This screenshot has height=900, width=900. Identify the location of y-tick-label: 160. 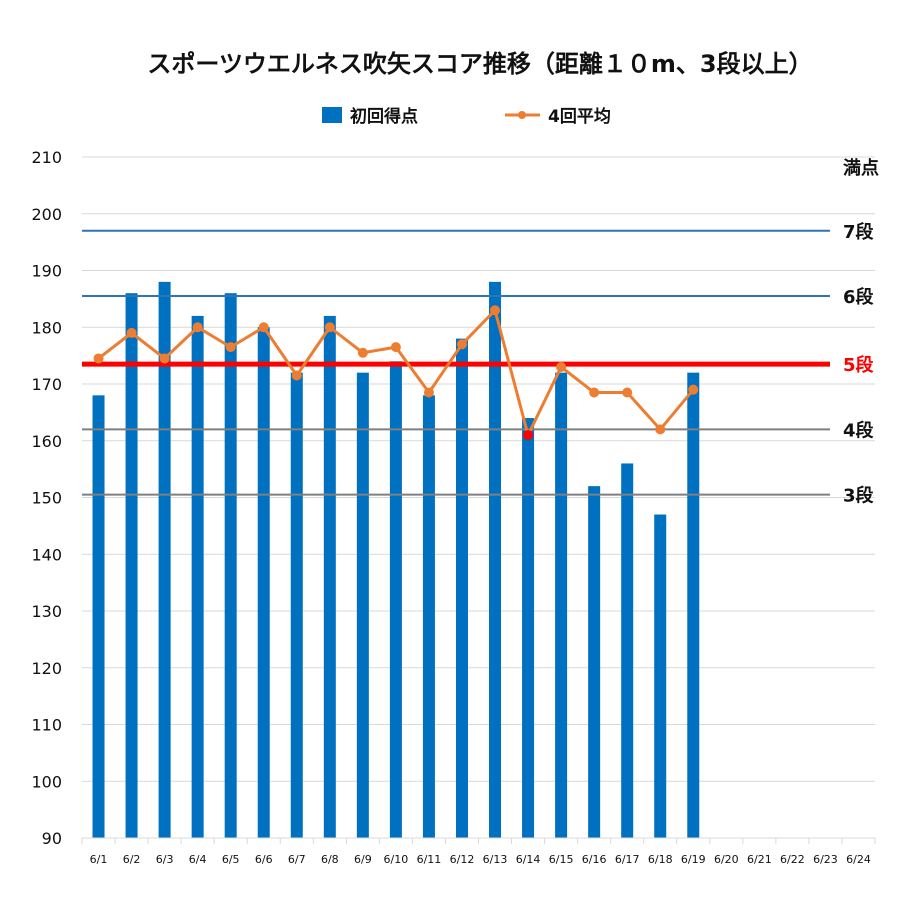
(46, 441).